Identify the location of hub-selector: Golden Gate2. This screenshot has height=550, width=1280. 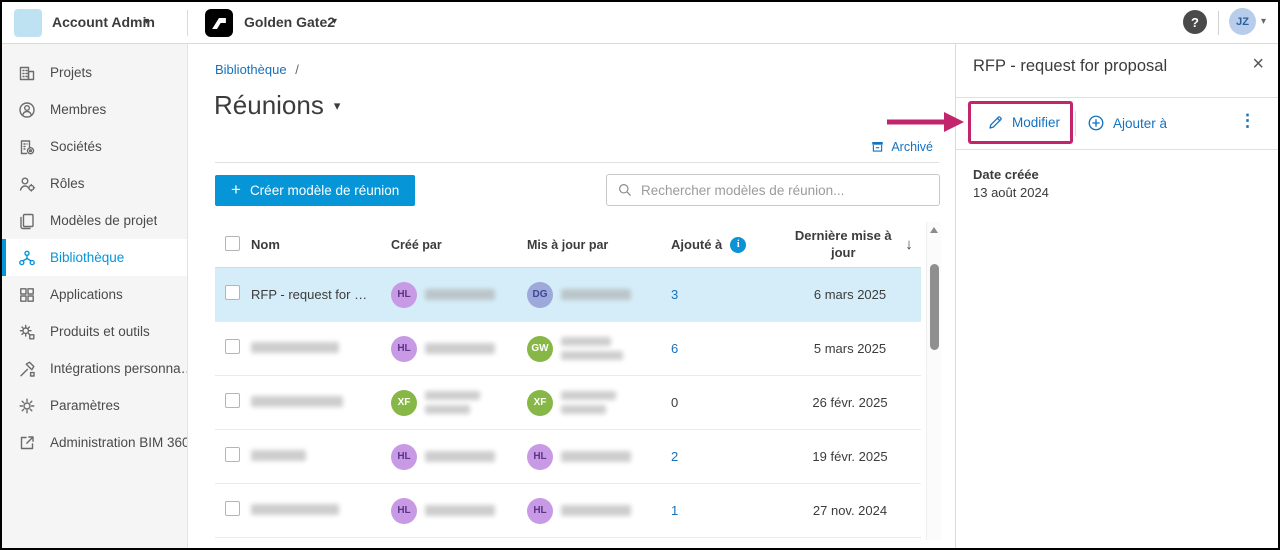
(290, 22).